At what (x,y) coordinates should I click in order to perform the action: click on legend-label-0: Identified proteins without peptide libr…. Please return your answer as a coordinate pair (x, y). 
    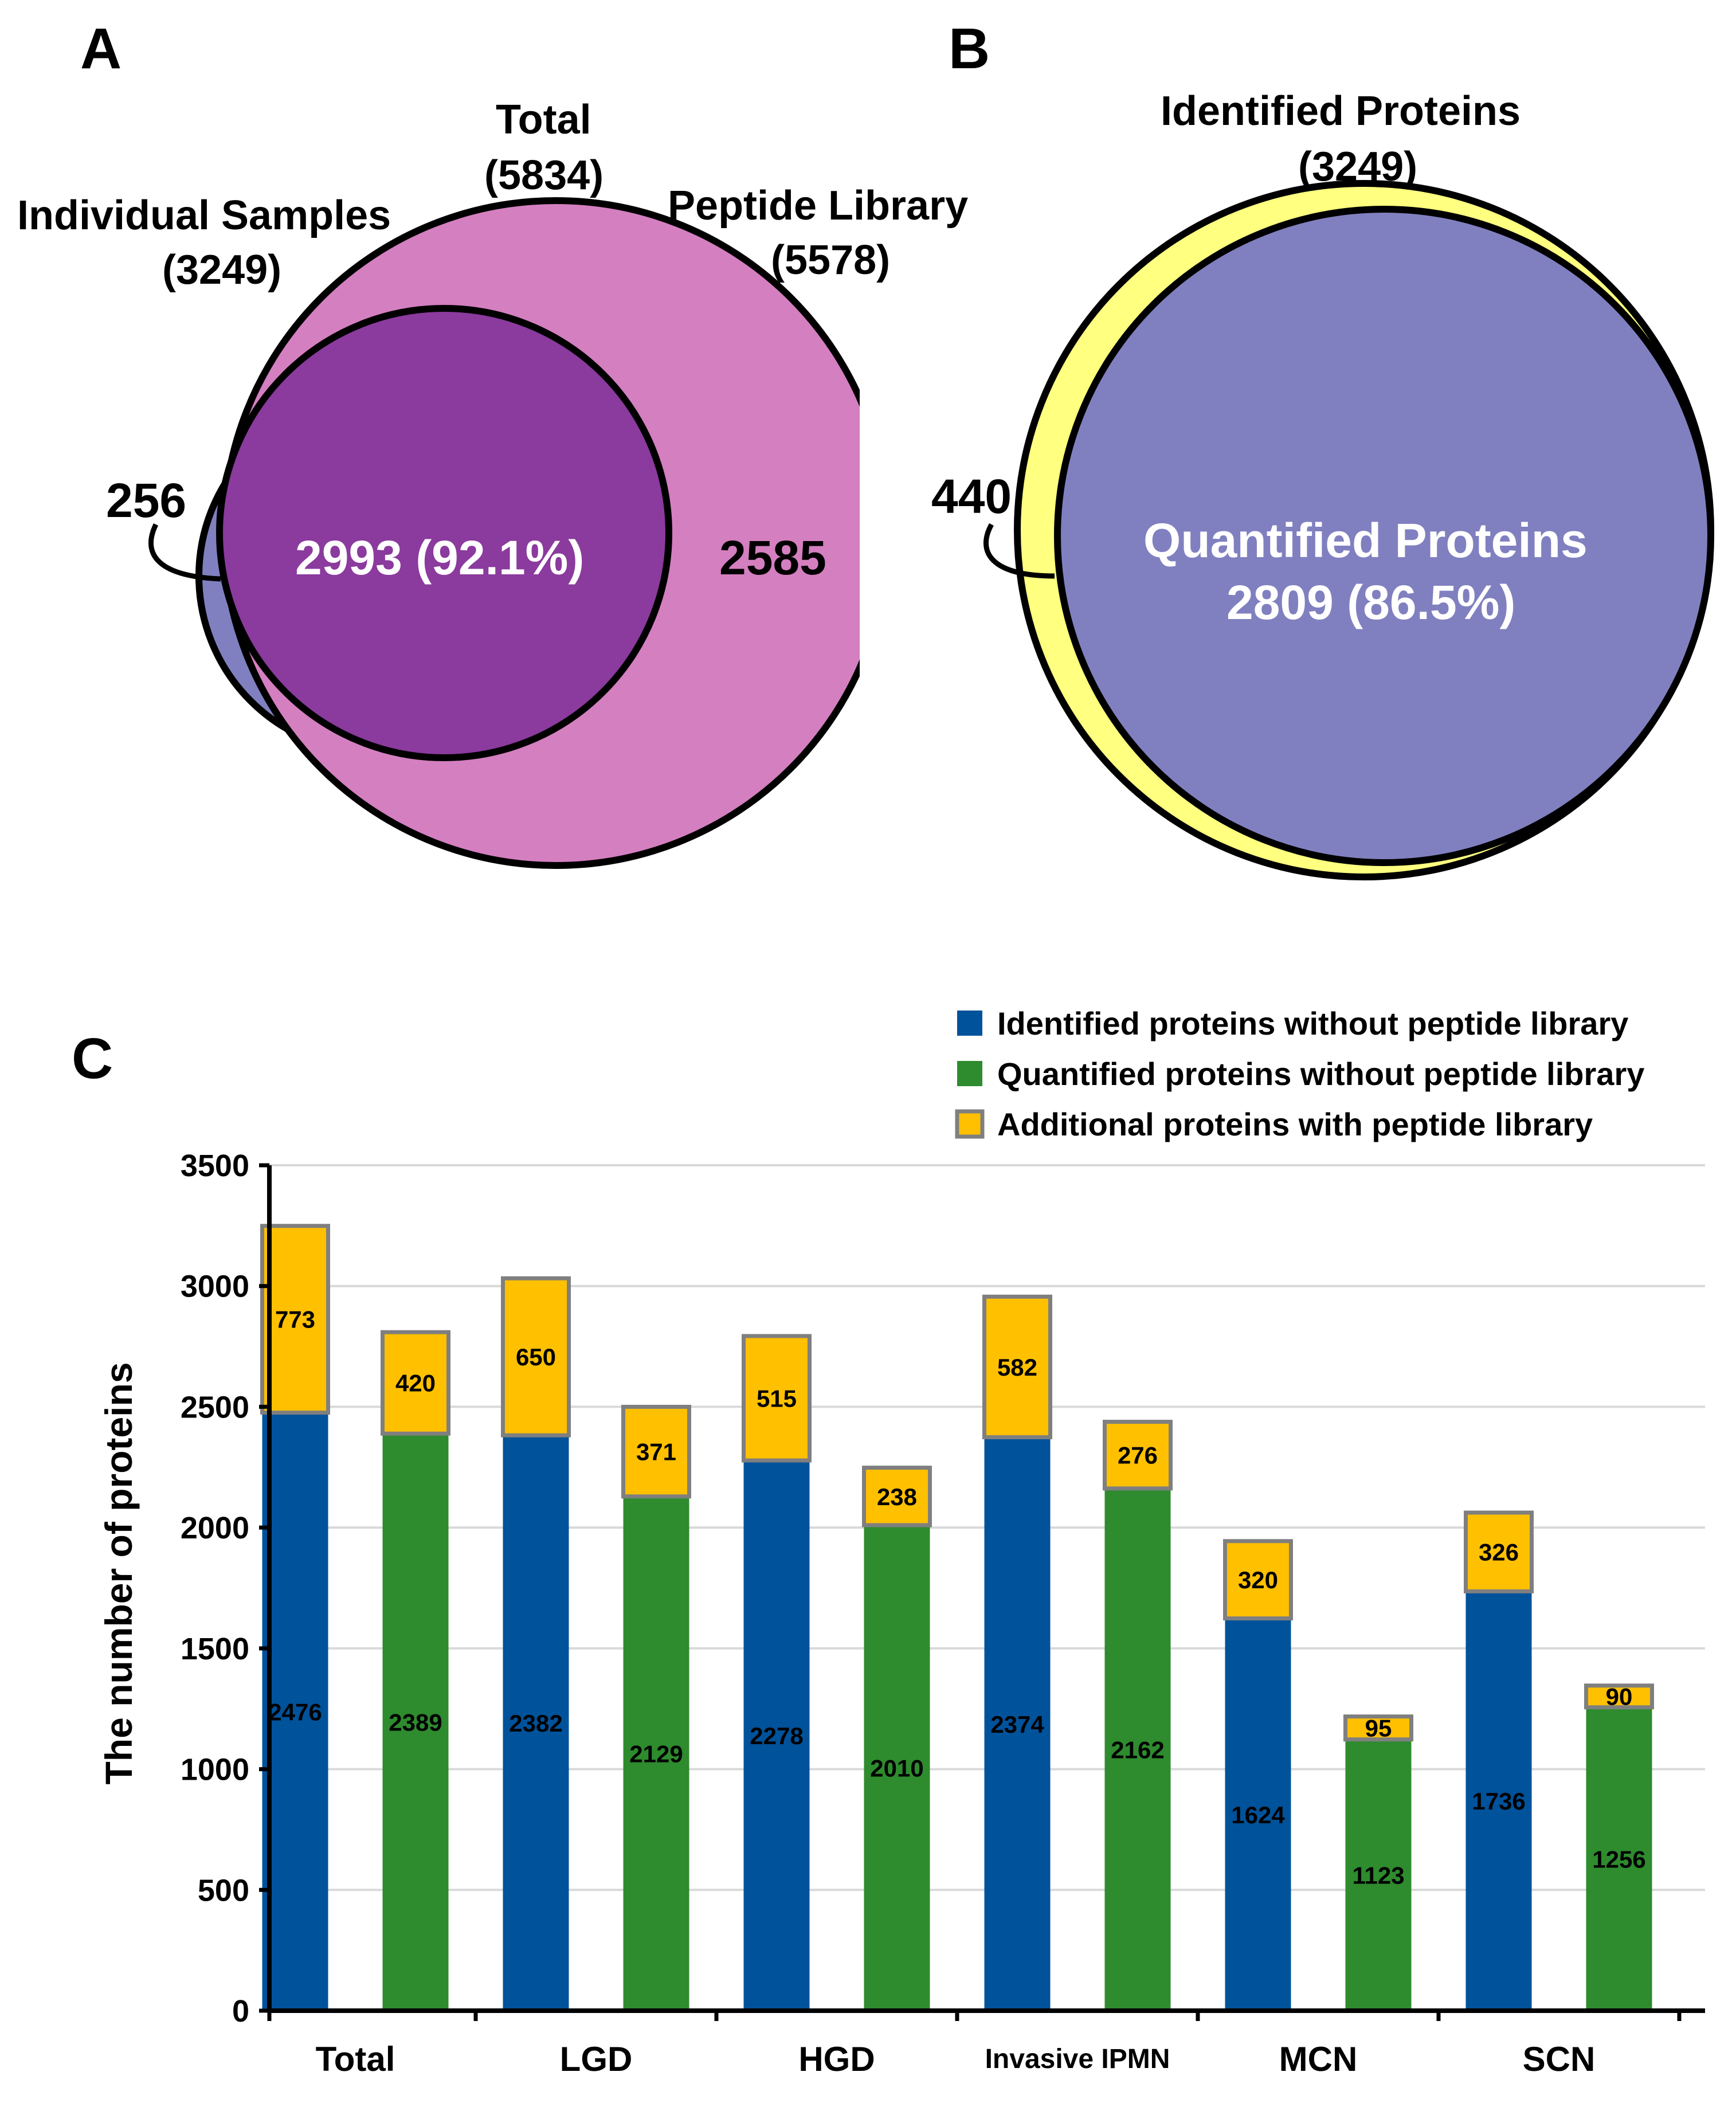
    Looking at the image, I should click on (1312, 1023).